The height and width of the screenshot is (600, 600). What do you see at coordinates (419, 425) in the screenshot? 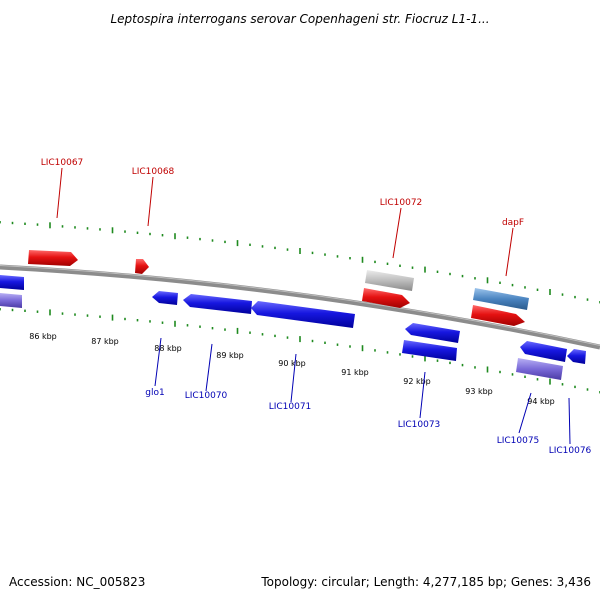
I see `label-lic10073: LIC10073` at bounding box center [419, 425].